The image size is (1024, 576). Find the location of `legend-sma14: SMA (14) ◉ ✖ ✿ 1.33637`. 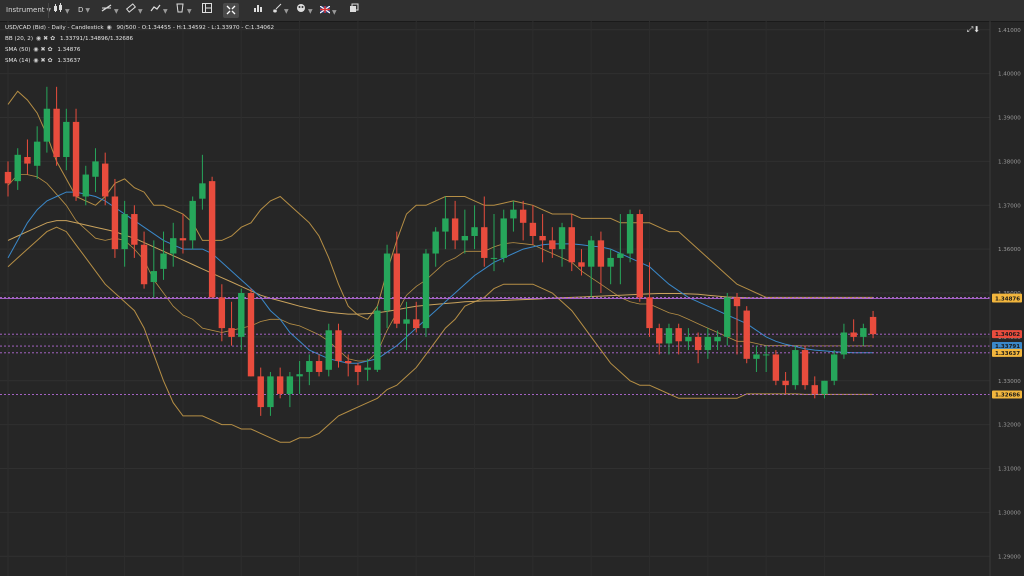

legend-sma14: SMA (14) ◉ ✖ ✿ 1.33637 is located at coordinates (42, 60).